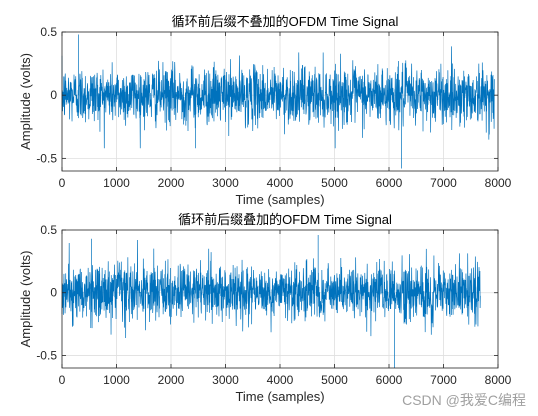 The image size is (538, 416). What do you see at coordinates (285, 219) in the screenshot?
I see `chart-title: 循环前后缀叠加的OFDM Time Signal` at bounding box center [285, 219].